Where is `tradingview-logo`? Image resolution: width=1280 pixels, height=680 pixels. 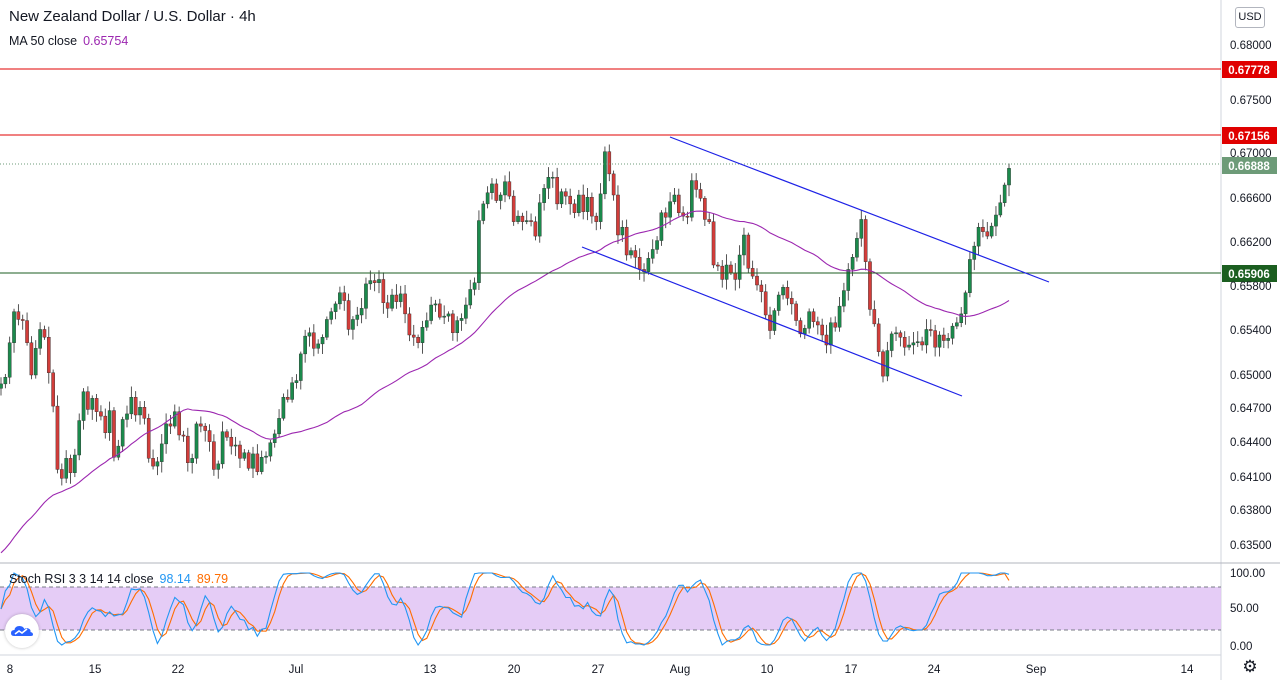 tradingview-logo is located at coordinates (22, 631).